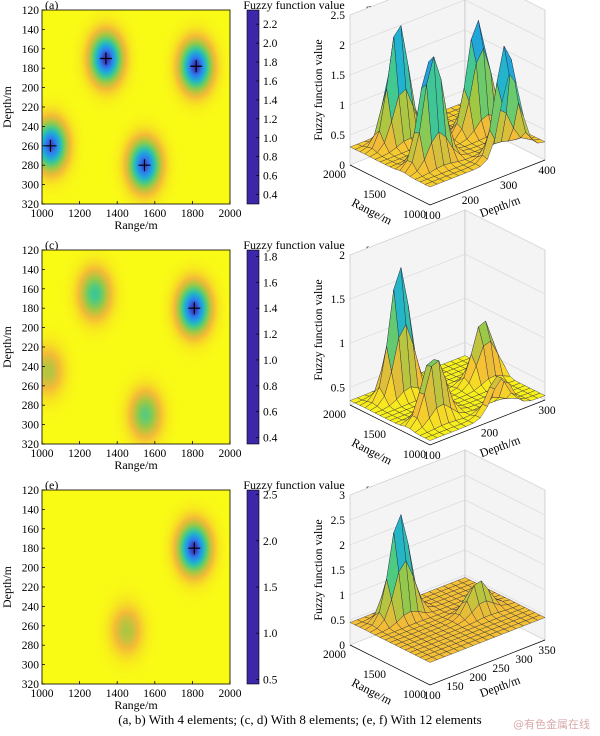 The width and height of the screenshot is (600, 736). Describe the element at coordinates (51, 6) in the screenshot. I see `panel-label: (a)` at that location.